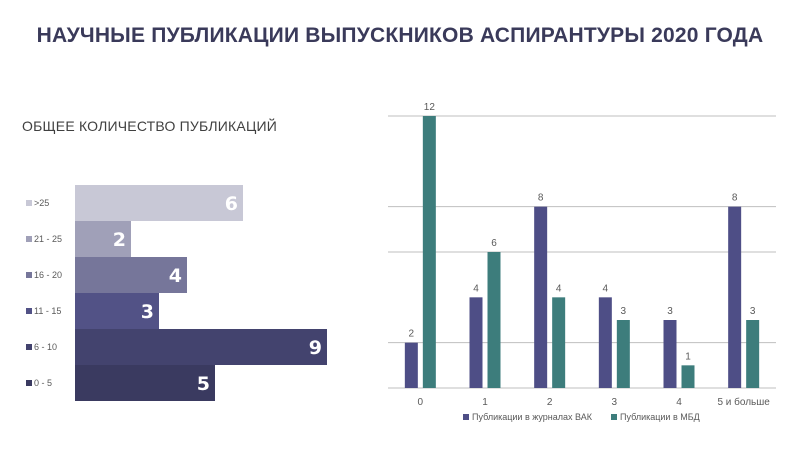  What do you see at coordinates (48, 275) in the screenshot?
I see `range-legend-label-2: 16 - 20` at bounding box center [48, 275].